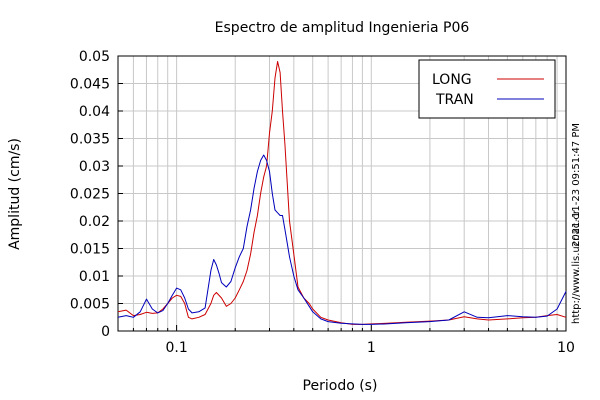 This screenshot has width=600, height=400. I want to click on y-tick-label: 0.05, so click(94, 57).